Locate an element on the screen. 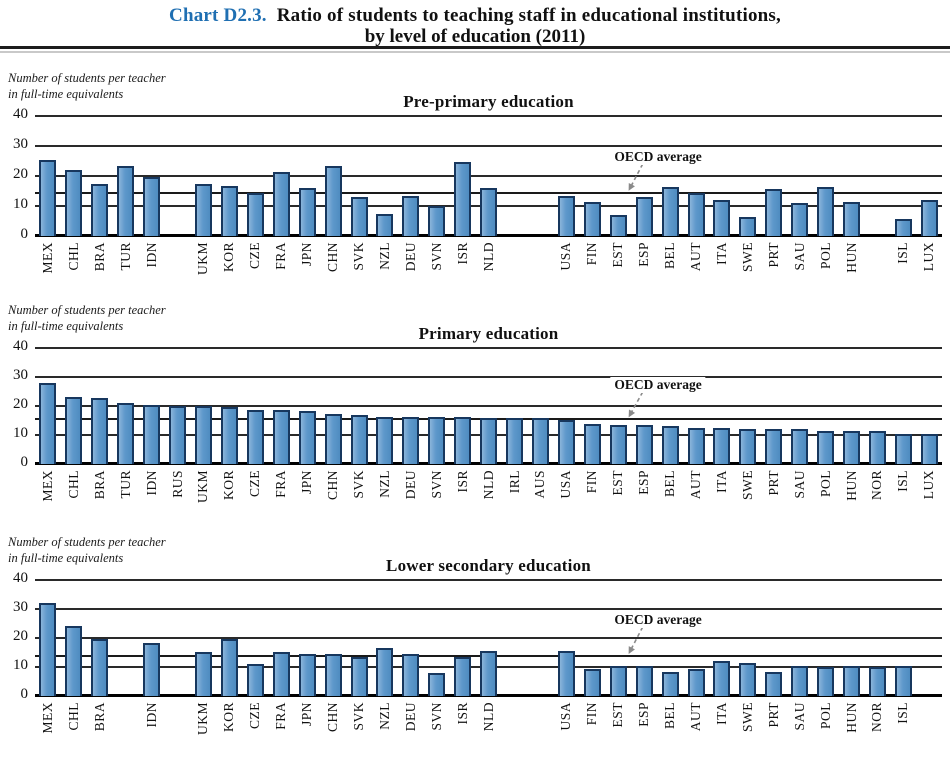 This screenshot has width=950, height=768. label-slot-DEU: DEU is located at coordinates (411, 484).